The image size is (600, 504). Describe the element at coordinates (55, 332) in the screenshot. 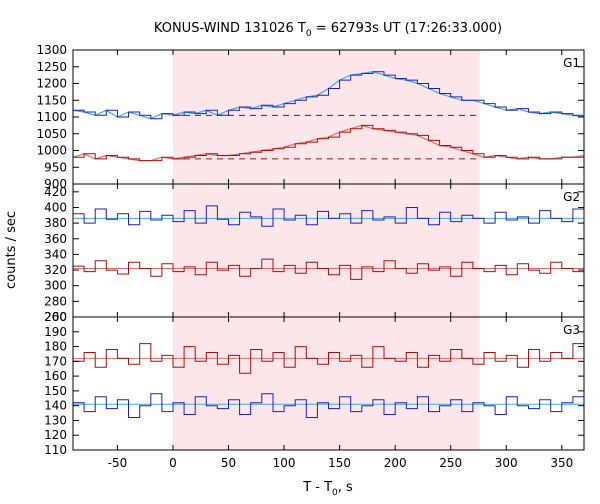

I see `y-tick-label: 190` at that location.